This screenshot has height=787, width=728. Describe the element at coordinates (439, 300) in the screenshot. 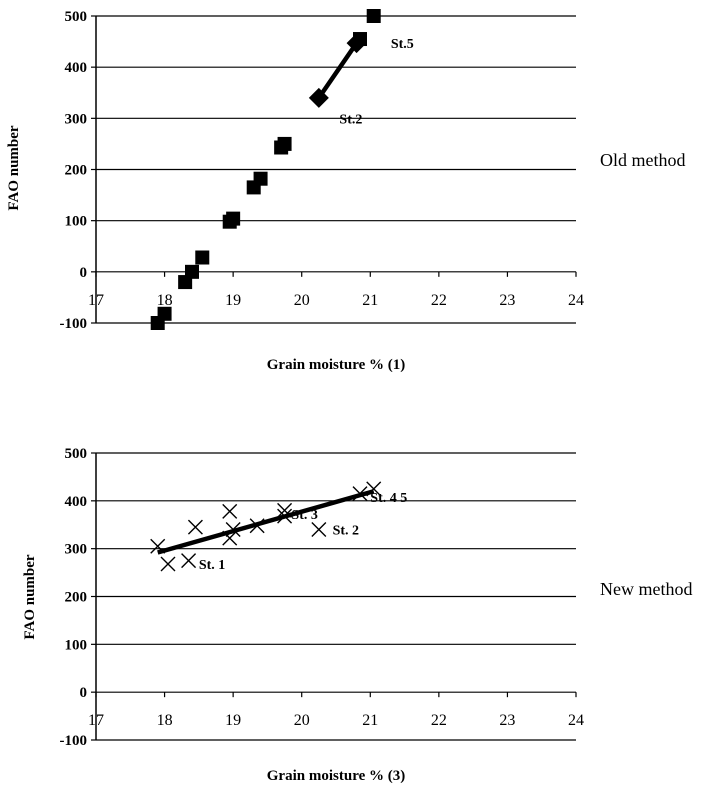

I see `chart1-x-tick-label: 22` at that location.